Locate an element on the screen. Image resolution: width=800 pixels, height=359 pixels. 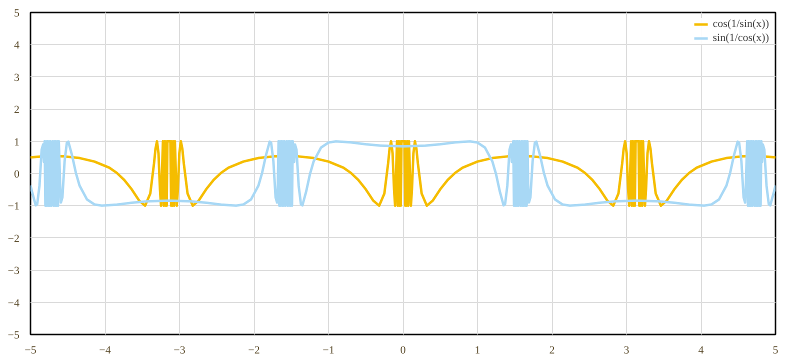
x-tick-label: −4 is located at coordinates (105, 350).